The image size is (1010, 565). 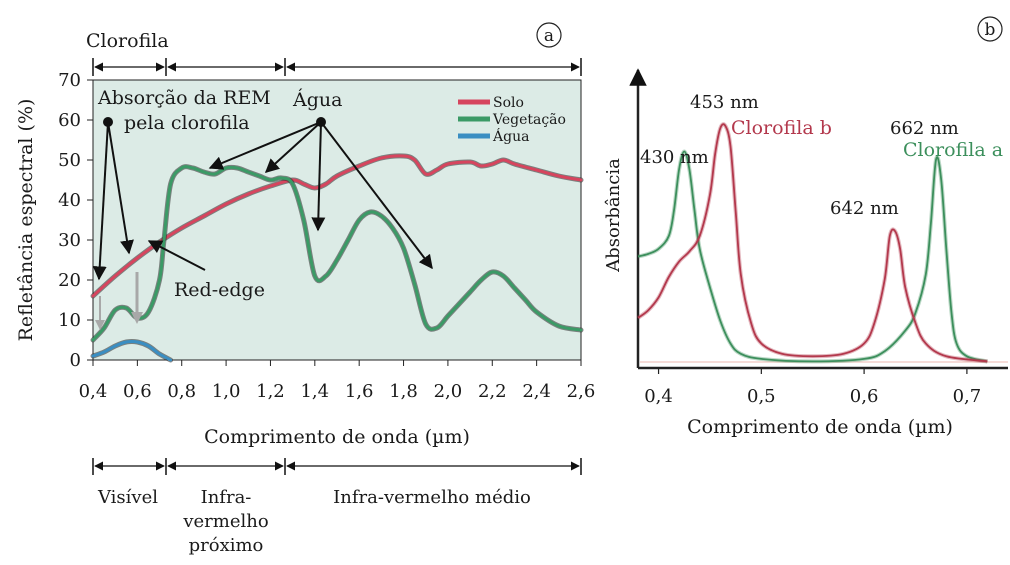 What do you see at coordinates (226, 497) in the screenshot?
I see `band-nir-label-line1: Infra-` at bounding box center [226, 497].